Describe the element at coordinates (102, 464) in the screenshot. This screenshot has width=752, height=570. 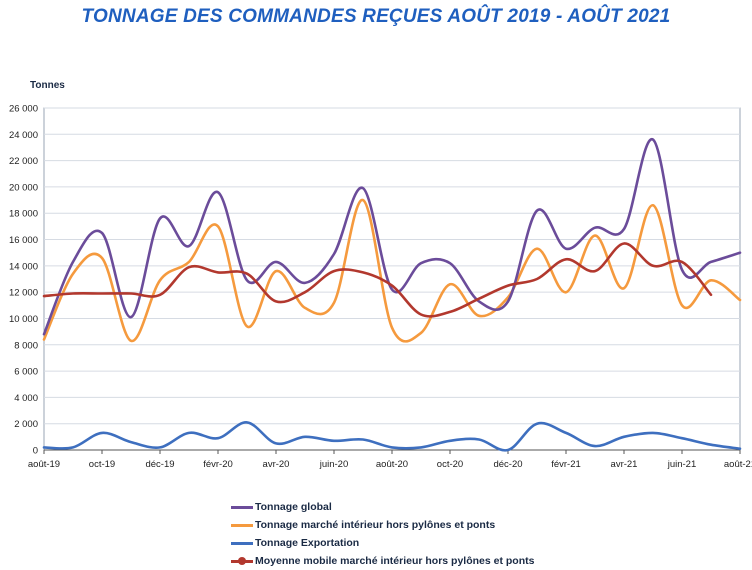
I see `x-tick-label: oct-19` at that location.